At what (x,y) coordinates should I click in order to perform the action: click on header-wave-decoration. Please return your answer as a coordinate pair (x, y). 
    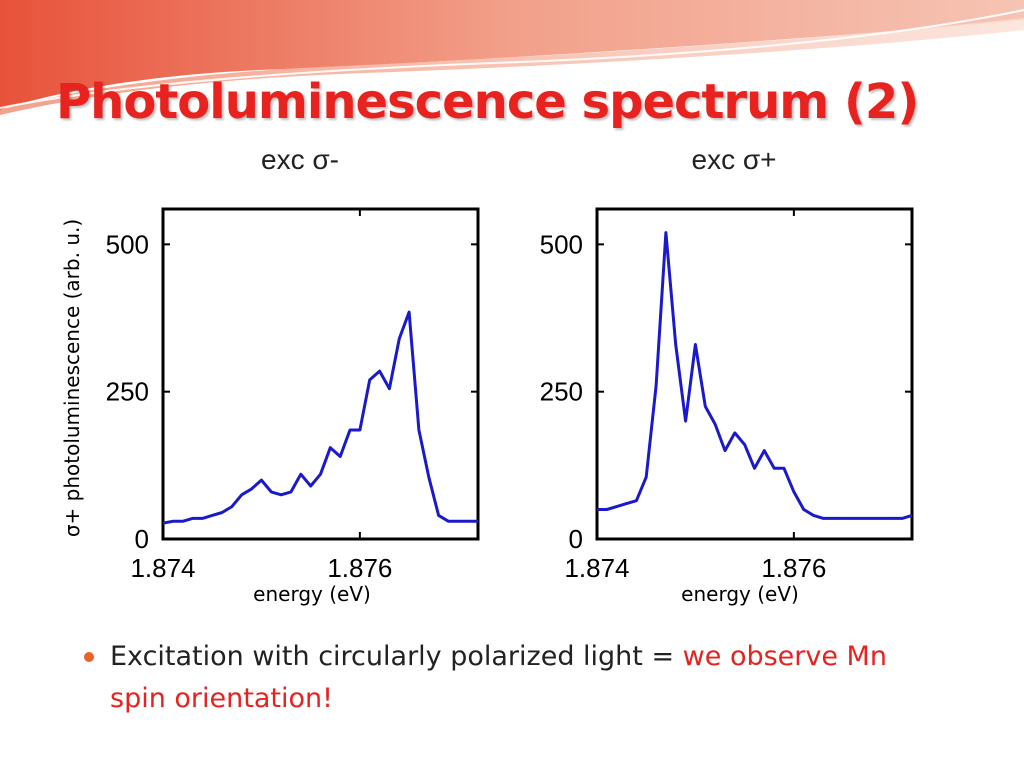
    Looking at the image, I should click on (512, 57).